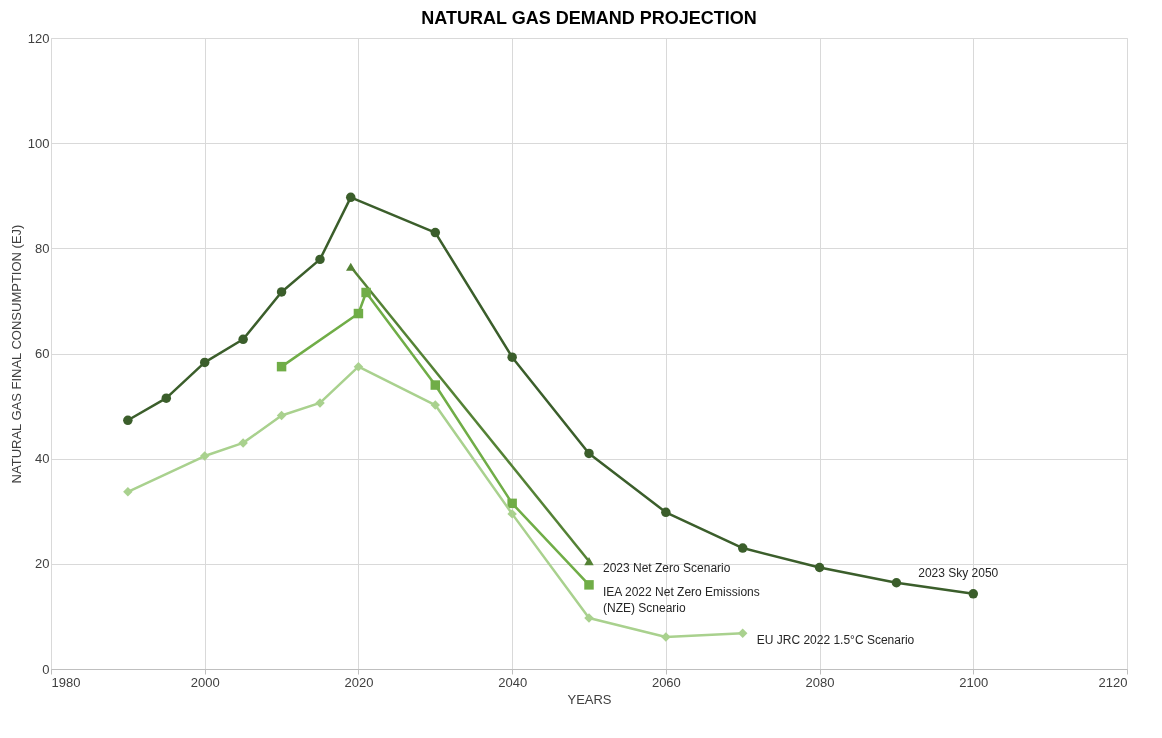  Describe the element at coordinates (38, 143) in the screenshot. I see `y-tick-label: 100` at that location.